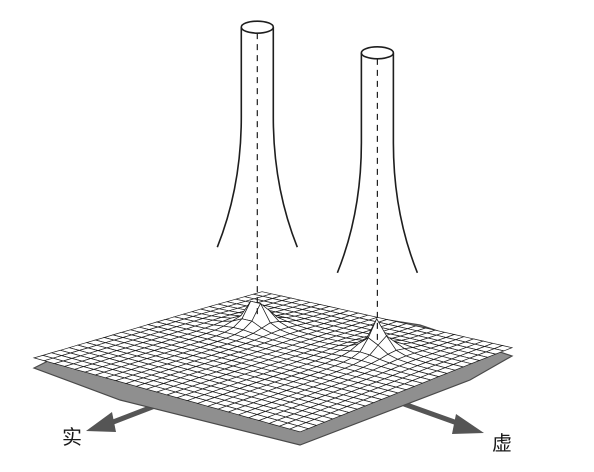  What do you see at coordinates (299, 429) in the screenshot?
I see `surface-patch` at bounding box center [299, 429].